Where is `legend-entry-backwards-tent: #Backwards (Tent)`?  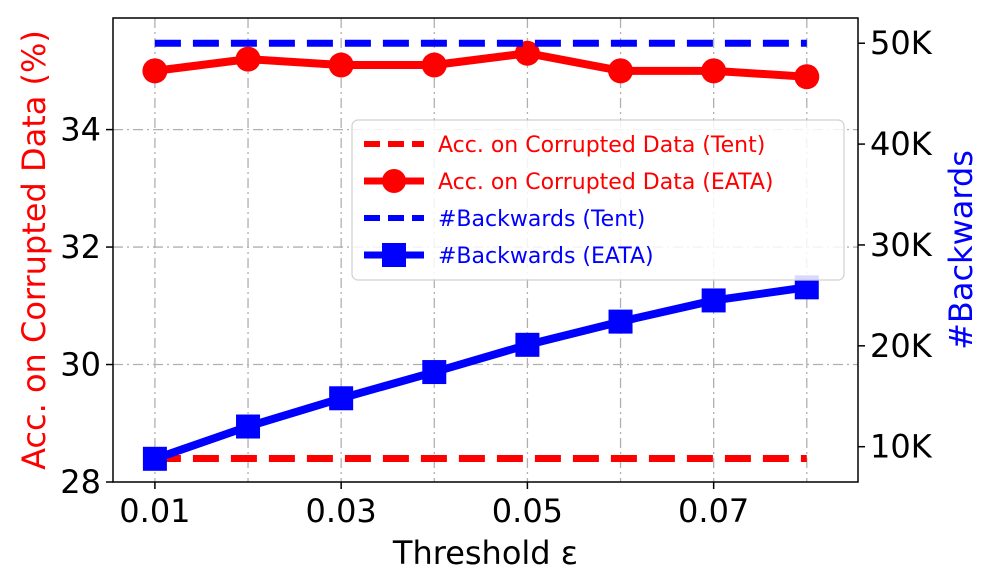 legend-entry-backwards-tent: #Backwards (Tent) is located at coordinates (504, 219).